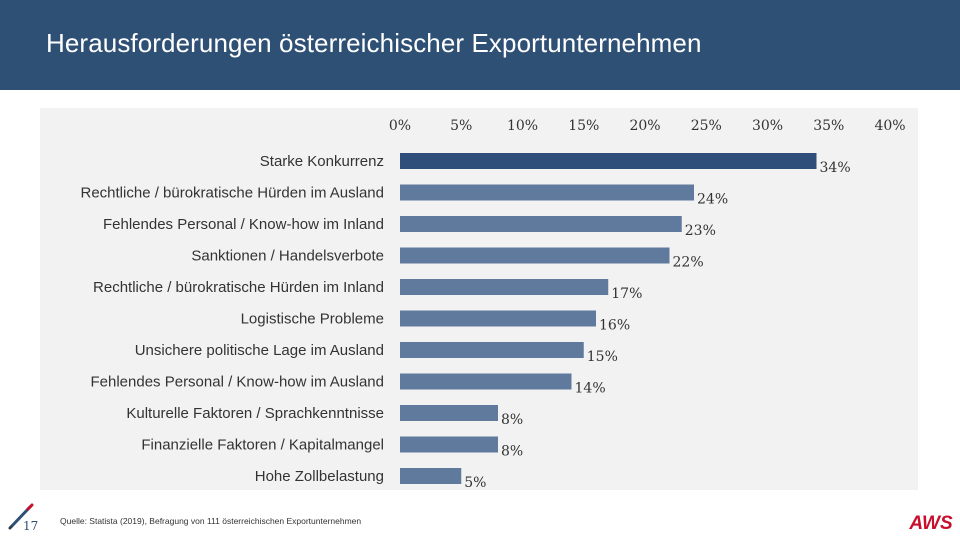  What do you see at coordinates (461, 126) in the screenshot?
I see `x-tick-label: 5%` at bounding box center [461, 126].